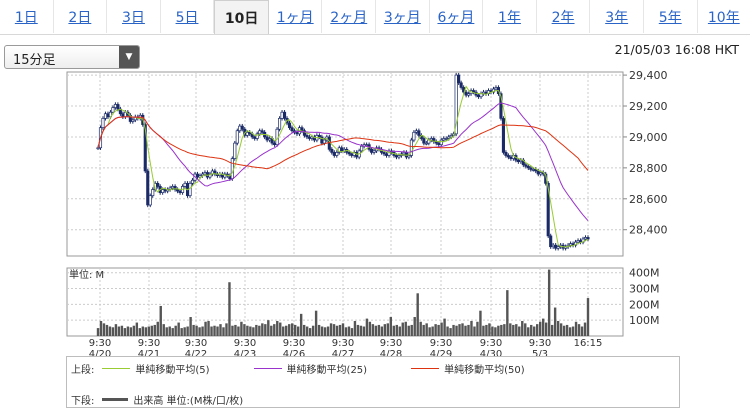 Image resolution: width=750 pixels, height=414 pixels. Describe the element at coordinates (671, 16) in the screenshot. I see `tab-12: 5年` at that location.